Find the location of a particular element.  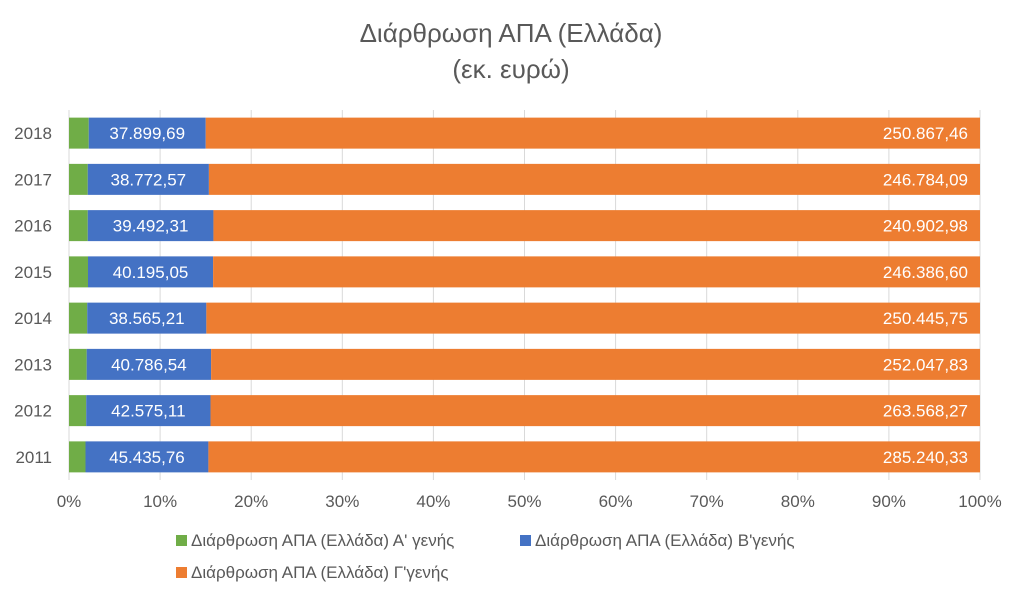

x-tick-label: 40% is located at coordinates (433, 501).